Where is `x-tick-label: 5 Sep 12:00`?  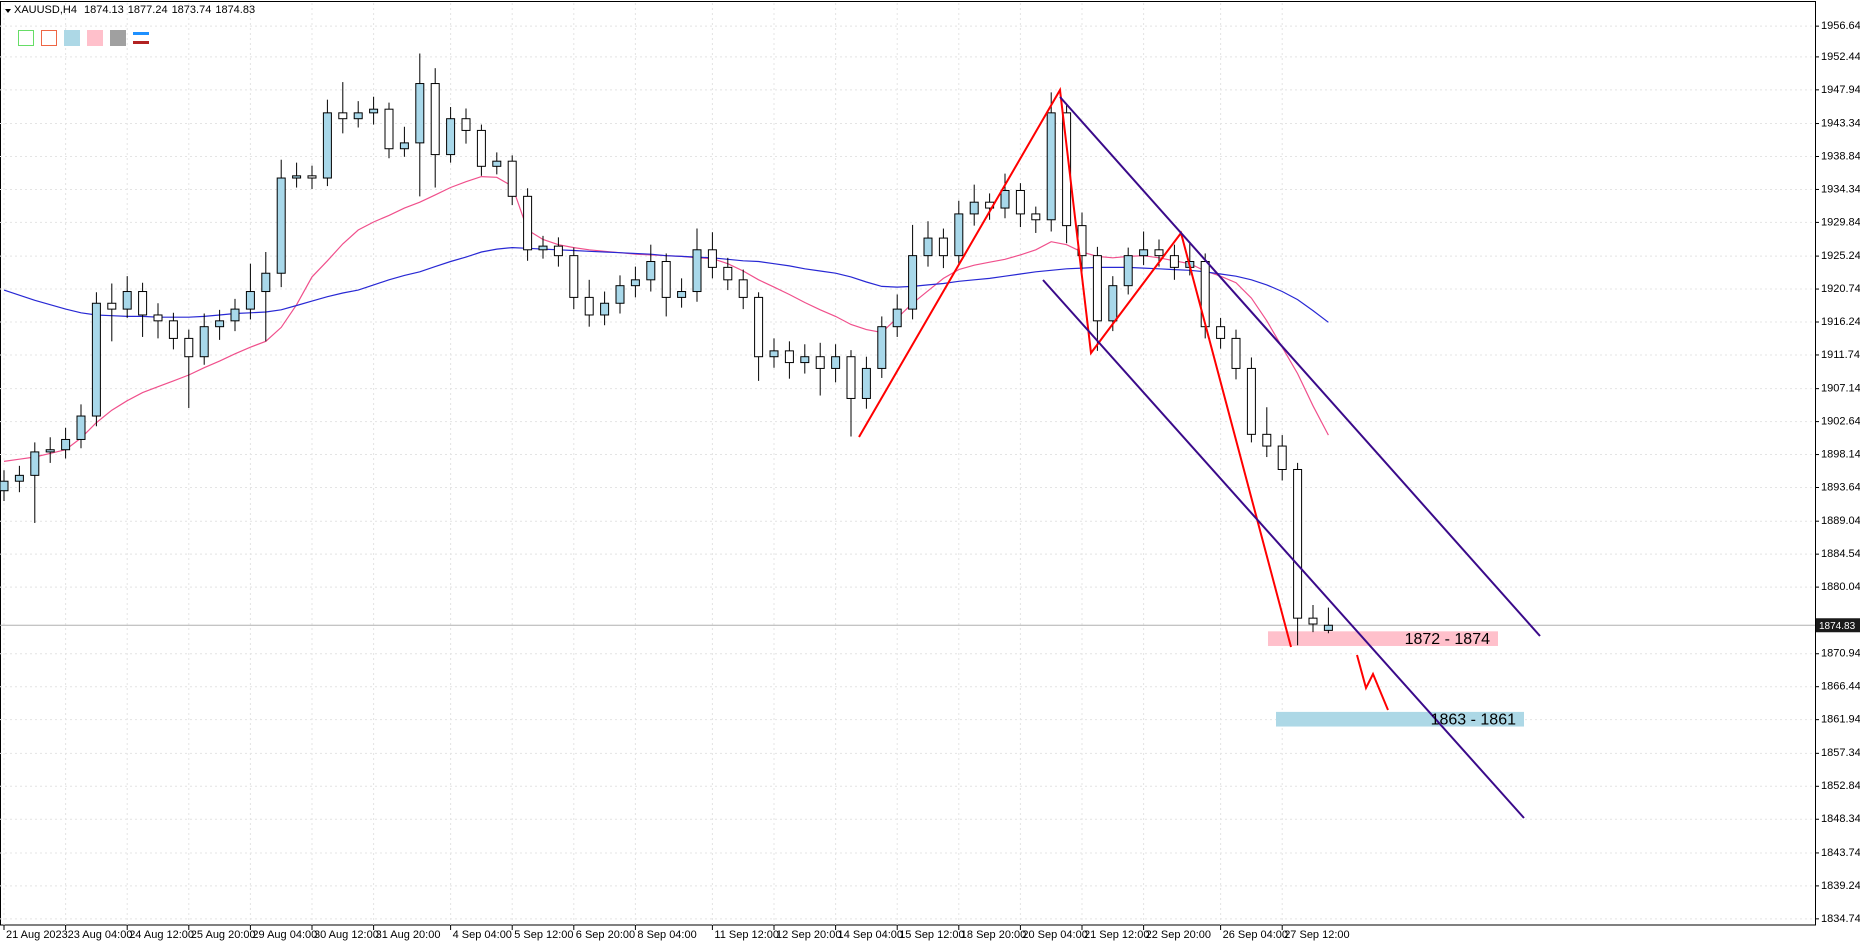
x-tick-label: 5 Sep 12:00 is located at coordinates (543, 935).